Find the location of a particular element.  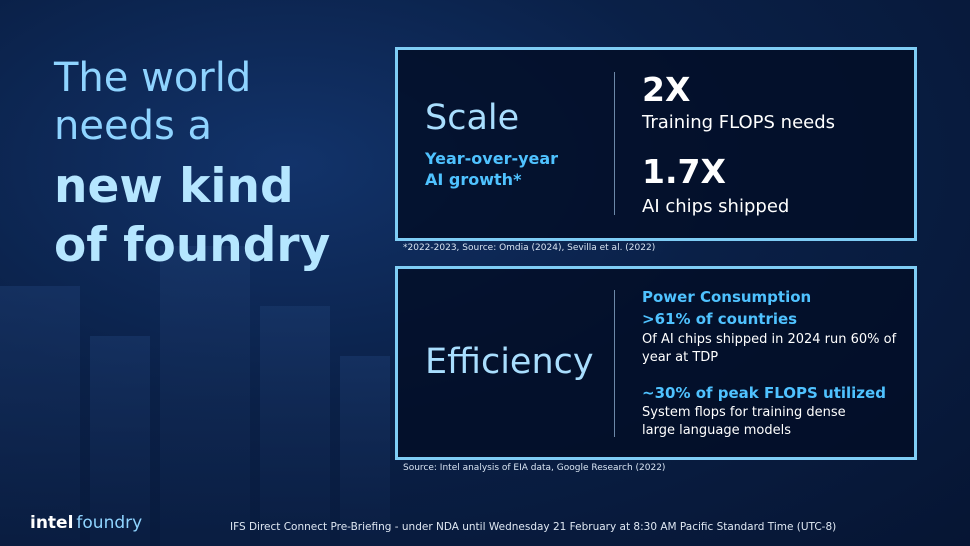

headline-line: needs a is located at coordinates (133, 126).